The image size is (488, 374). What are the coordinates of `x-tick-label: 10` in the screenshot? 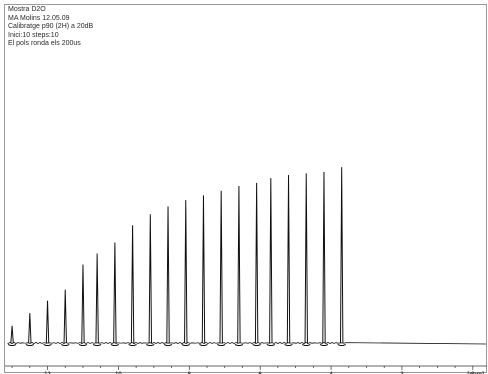 It's located at (118, 373).